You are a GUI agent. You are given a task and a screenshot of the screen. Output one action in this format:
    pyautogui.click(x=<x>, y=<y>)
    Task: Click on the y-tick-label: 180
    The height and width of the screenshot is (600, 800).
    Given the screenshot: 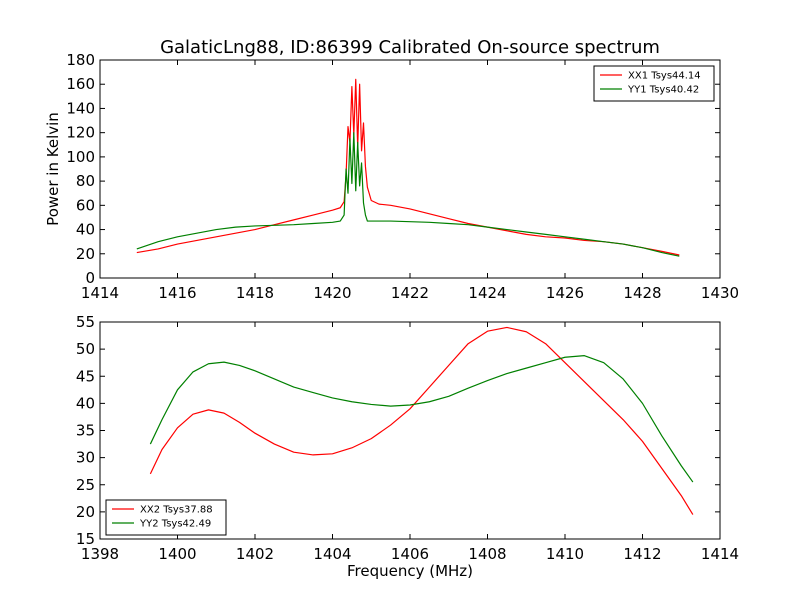 What is the action you would take?
    pyautogui.click(x=80, y=60)
    